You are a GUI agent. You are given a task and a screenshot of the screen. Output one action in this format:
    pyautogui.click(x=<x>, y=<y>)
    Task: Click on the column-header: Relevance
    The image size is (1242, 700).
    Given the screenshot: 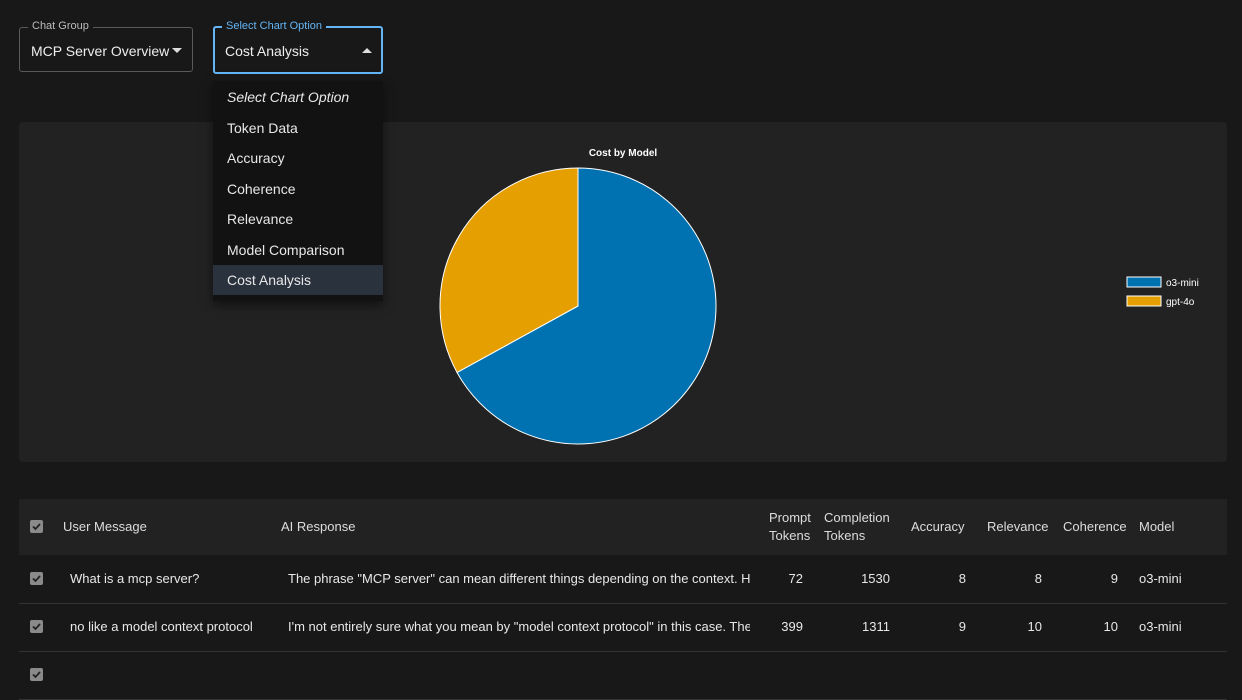 What is the action you would take?
    pyautogui.click(x=1018, y=526)
    